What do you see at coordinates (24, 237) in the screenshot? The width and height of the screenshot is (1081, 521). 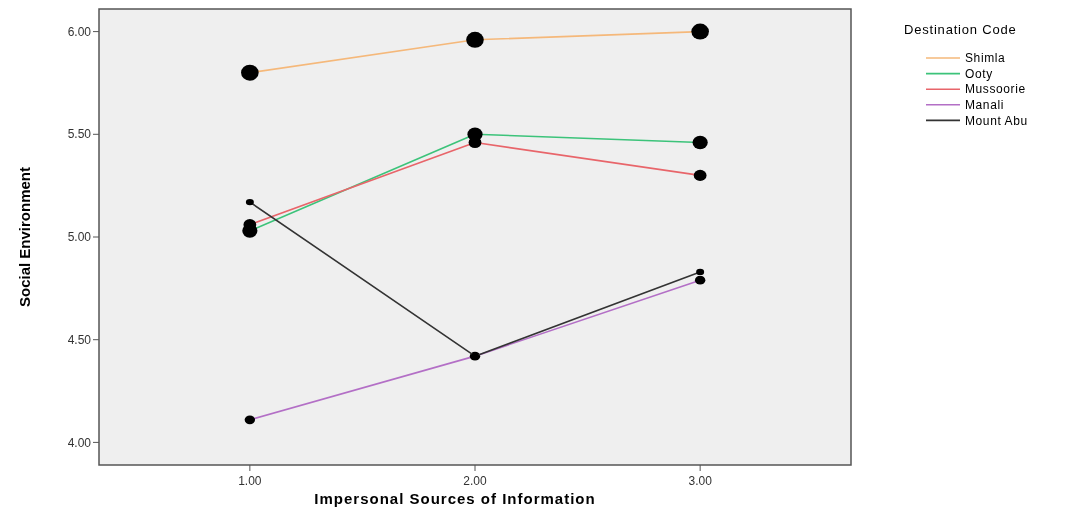 I see `y-axis-title: Social Environment` at bounding box center [24, 237].